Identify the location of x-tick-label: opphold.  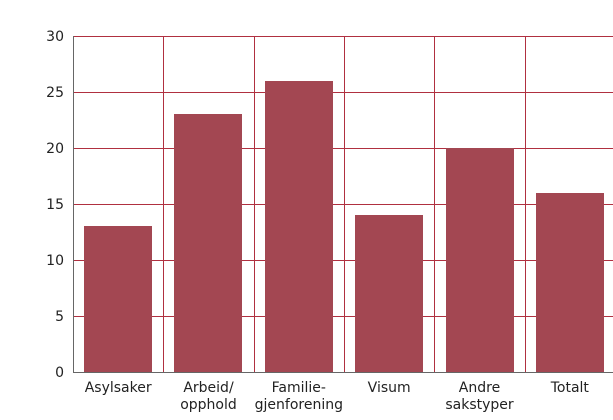
(208, 405).